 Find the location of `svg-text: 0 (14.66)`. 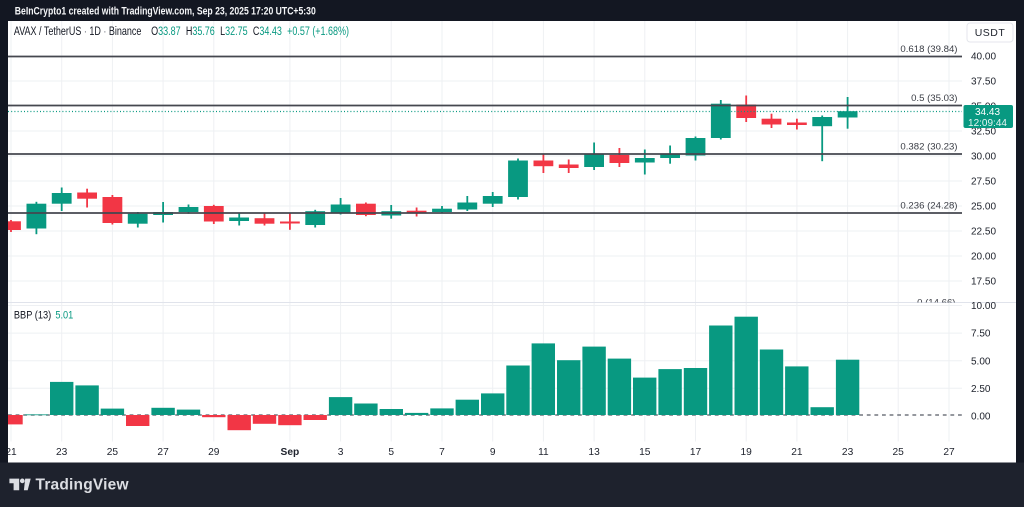

svg-text: 0 (14.66) is located at coordinates (936, 302).